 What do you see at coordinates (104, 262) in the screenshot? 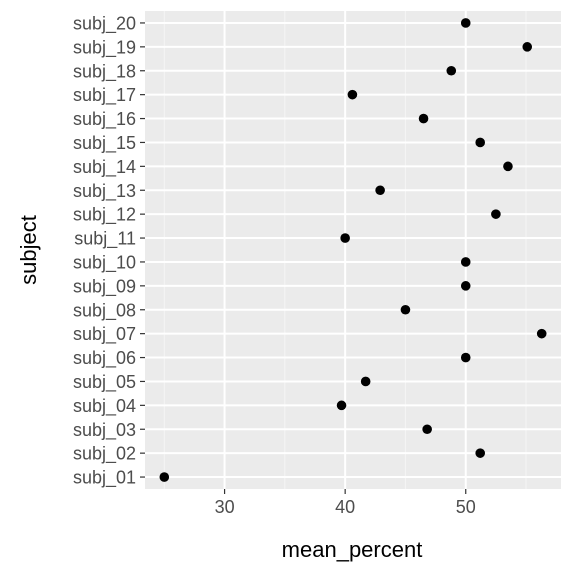
I see `y-tick-label: subj_10` at bounding box center [104, 262].